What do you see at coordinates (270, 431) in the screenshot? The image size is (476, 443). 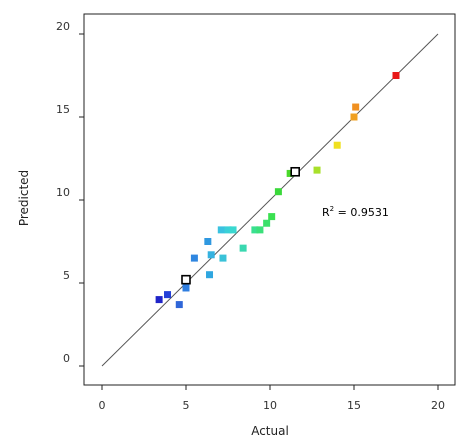 I see `x-axis-label: Actual` at bounding box center [270, 431].